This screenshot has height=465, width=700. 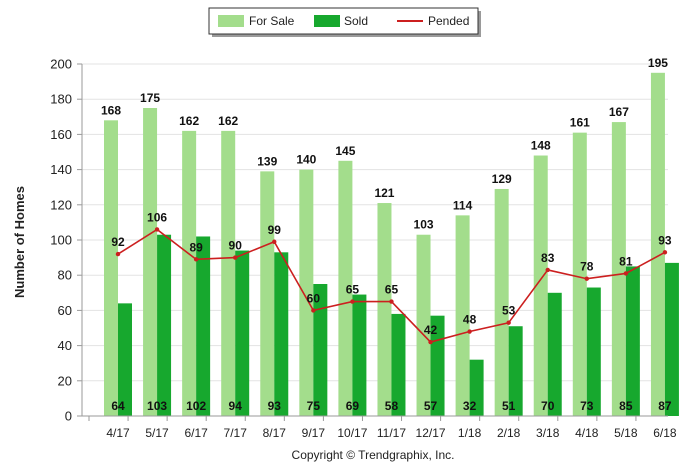 What do you see at coordinates (509, 311) in the screenshot?
I see `label-pended: 53` at bounding box center [509, 311].